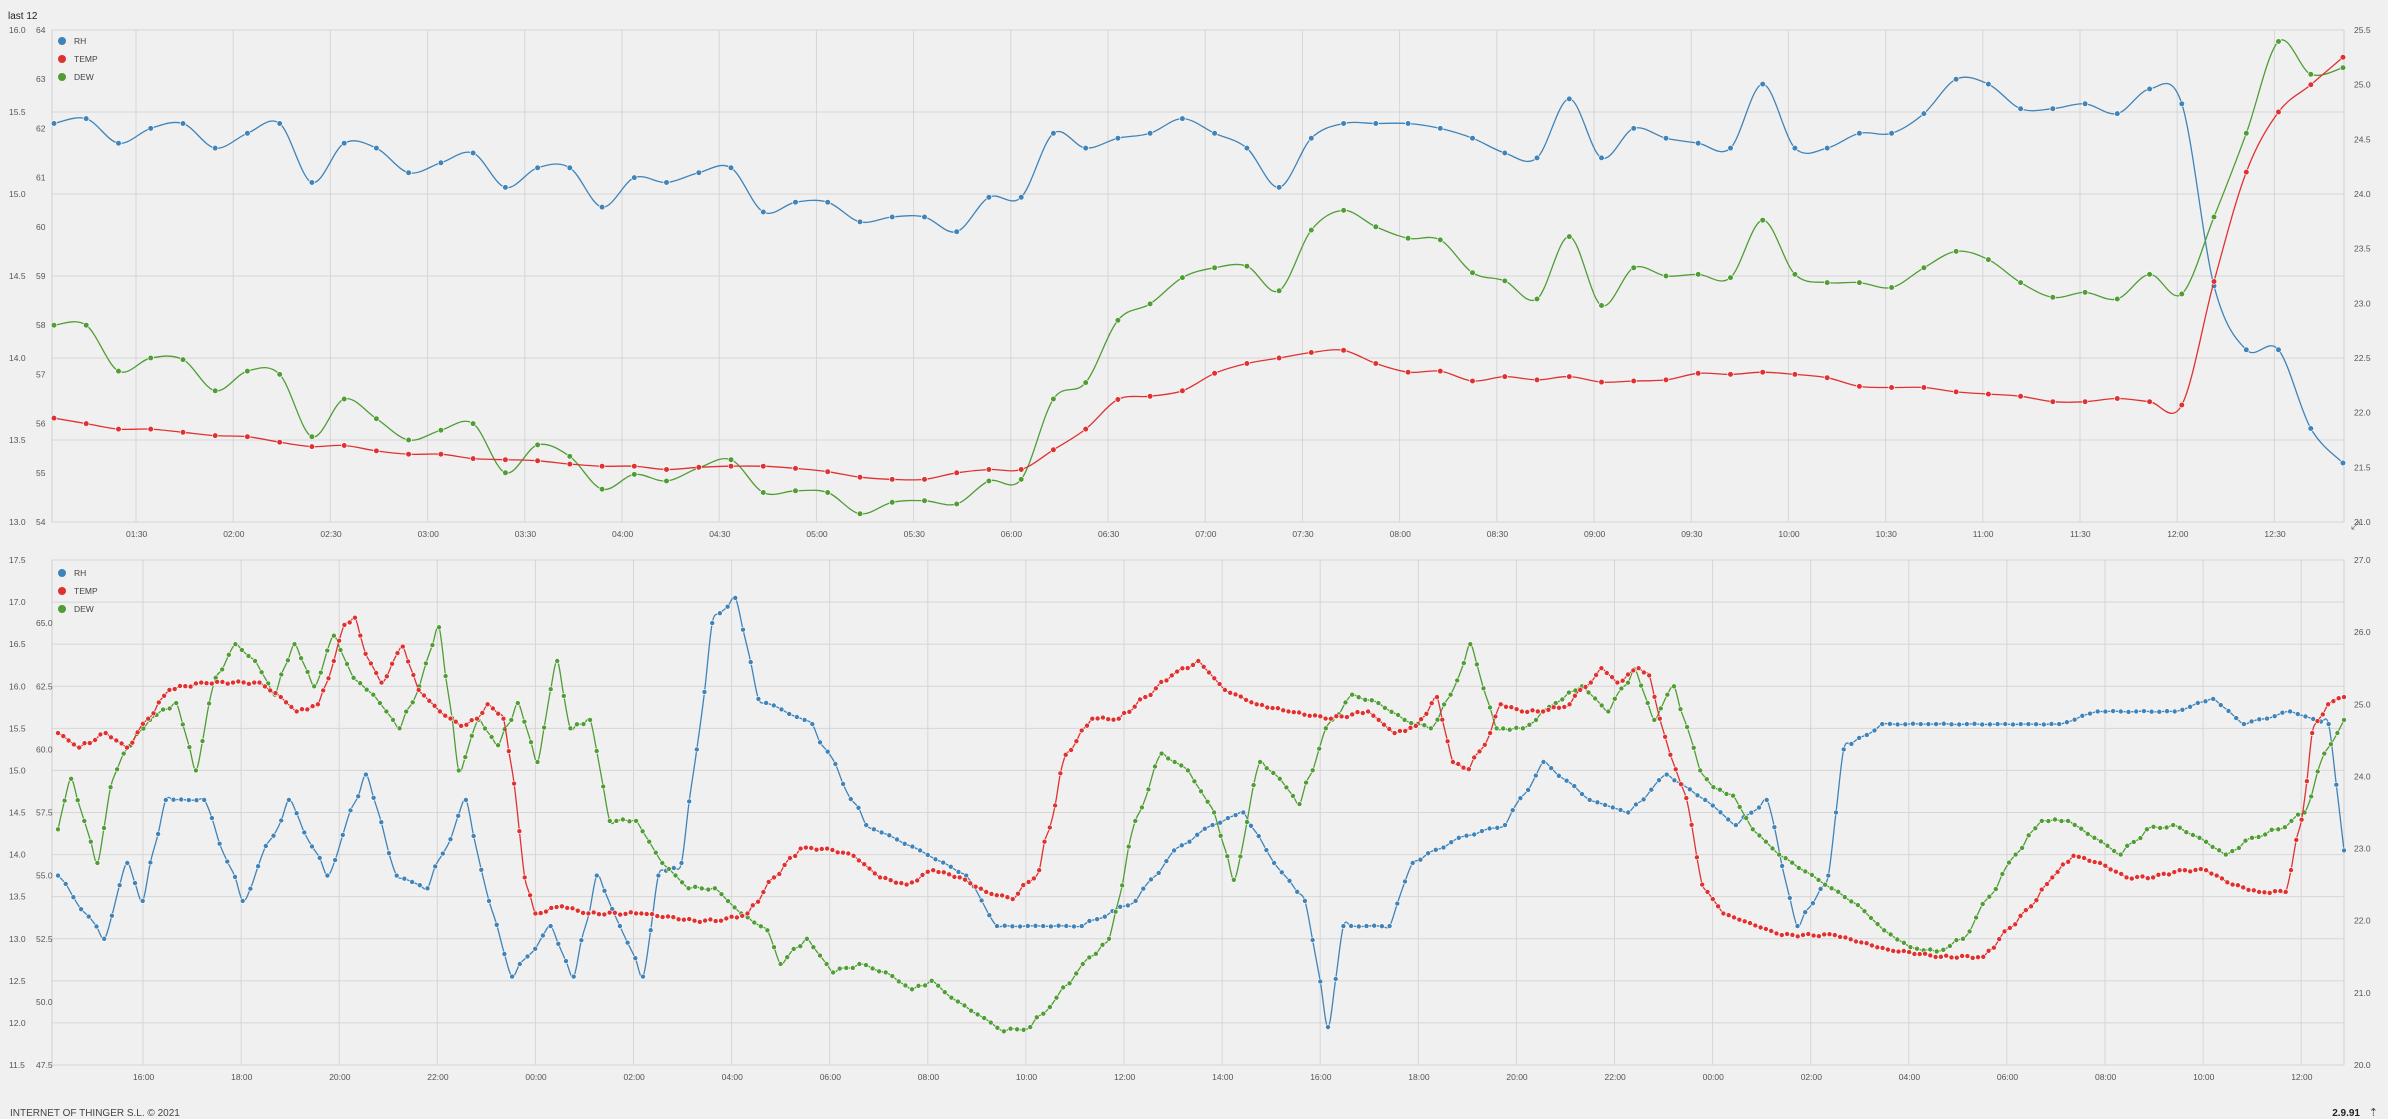  Describe the element at coordinates (62, 41) in the screenshot. I see `rh-swatch-icon` at that location.